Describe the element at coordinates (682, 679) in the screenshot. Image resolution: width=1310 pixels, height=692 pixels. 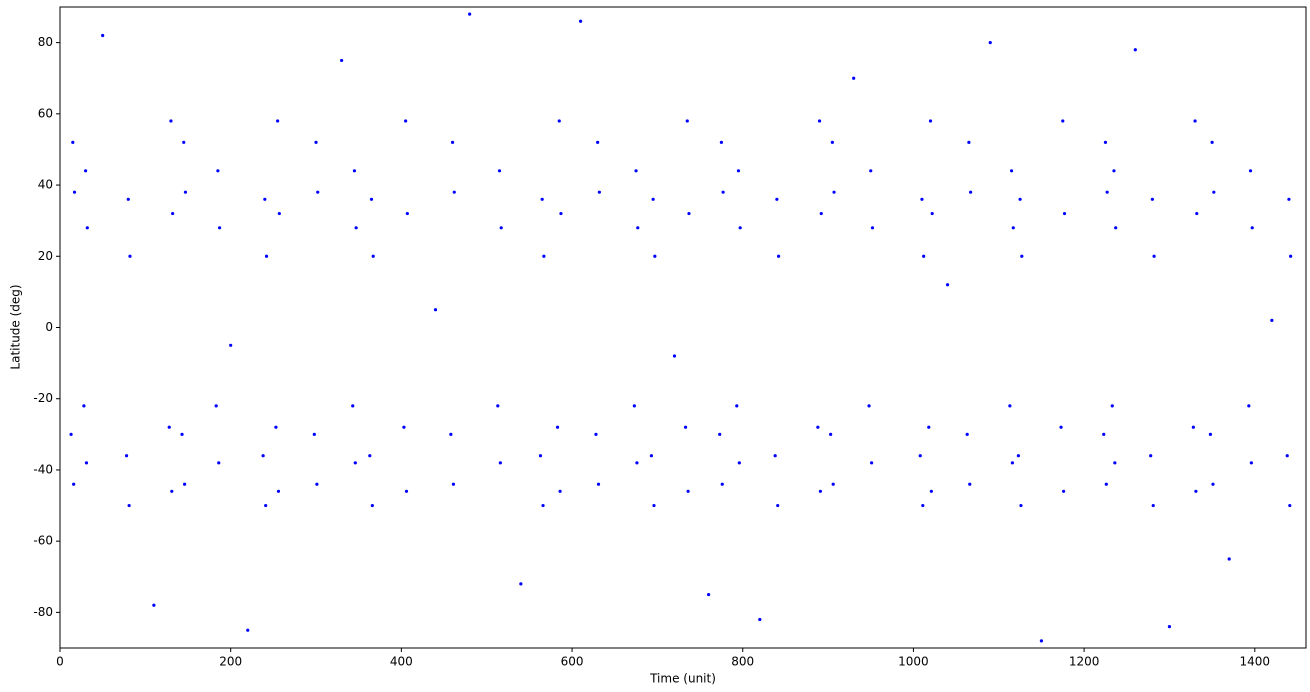
I see `x-axis-label: Time (unit)` at that location.